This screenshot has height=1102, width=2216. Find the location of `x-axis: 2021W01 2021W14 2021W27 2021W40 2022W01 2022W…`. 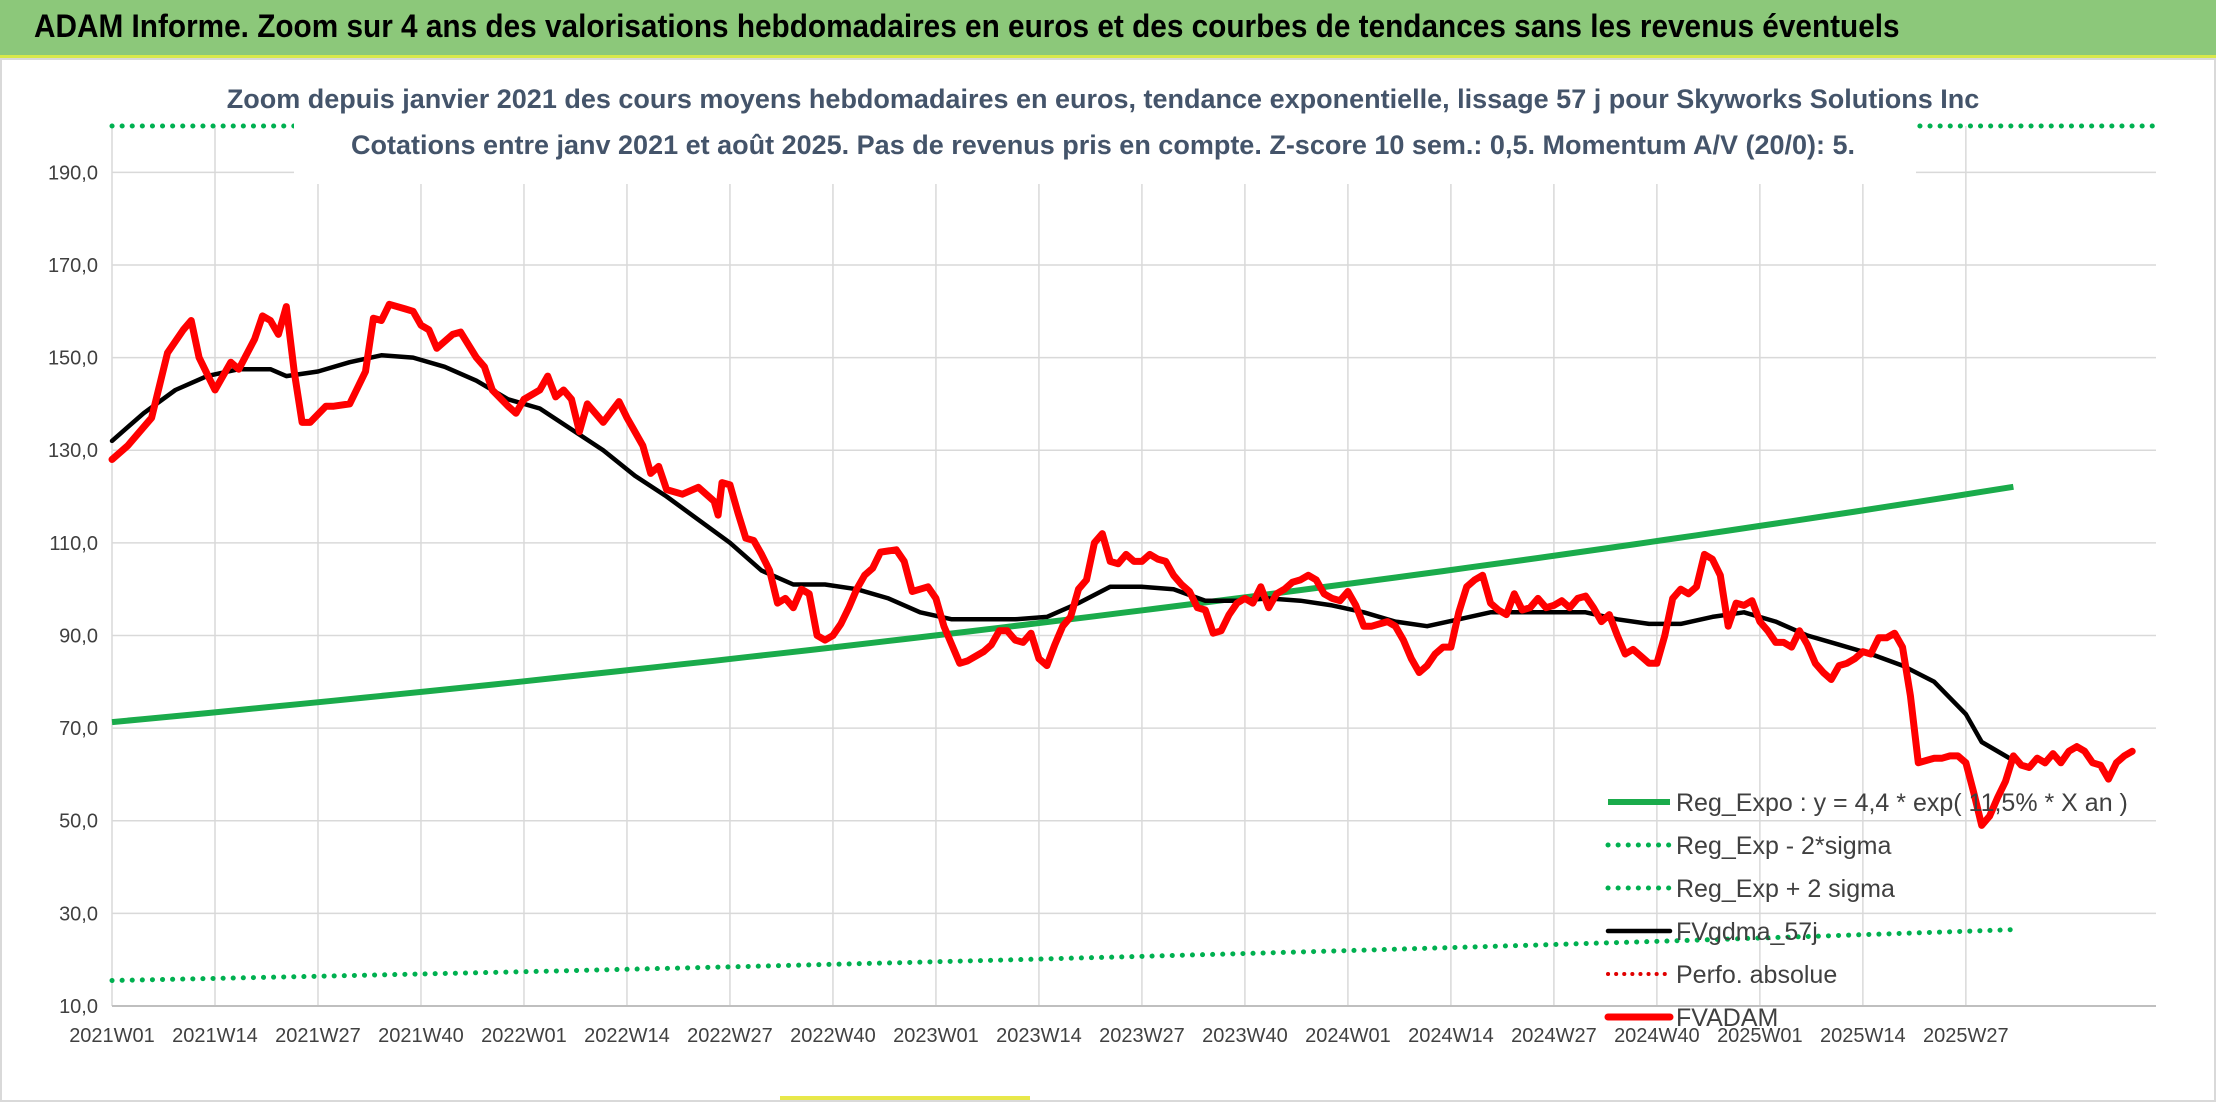

x-axis: 2021W01 2021W14 2021W27 2021W40 2022W01 2022W… is located at coordinates (1112, 1026).